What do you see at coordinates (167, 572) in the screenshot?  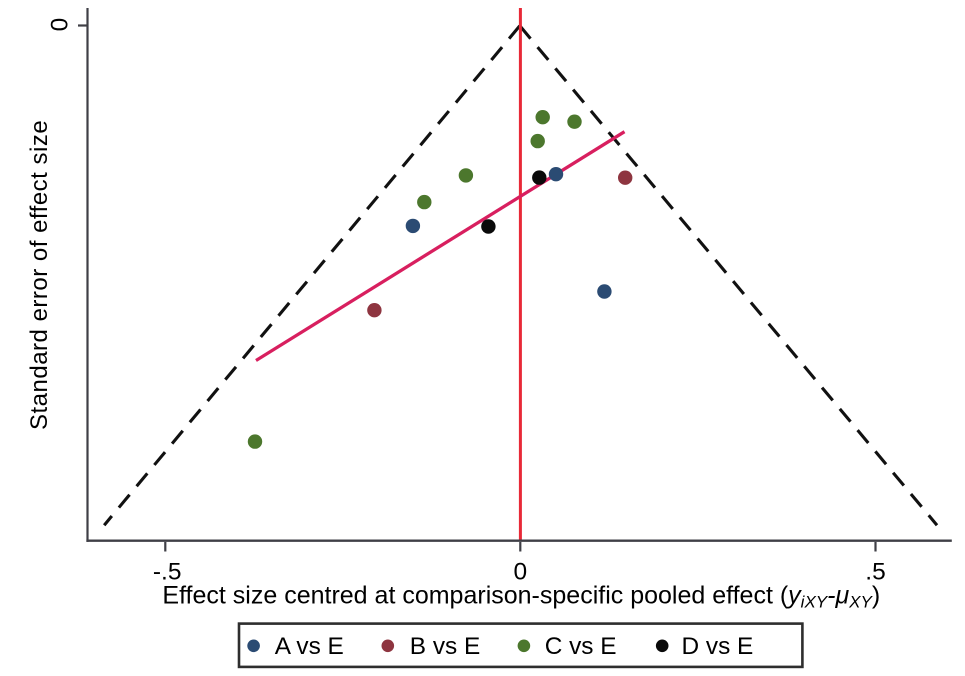 I see `svg-text: -.5` at bounding box center [167, 572].